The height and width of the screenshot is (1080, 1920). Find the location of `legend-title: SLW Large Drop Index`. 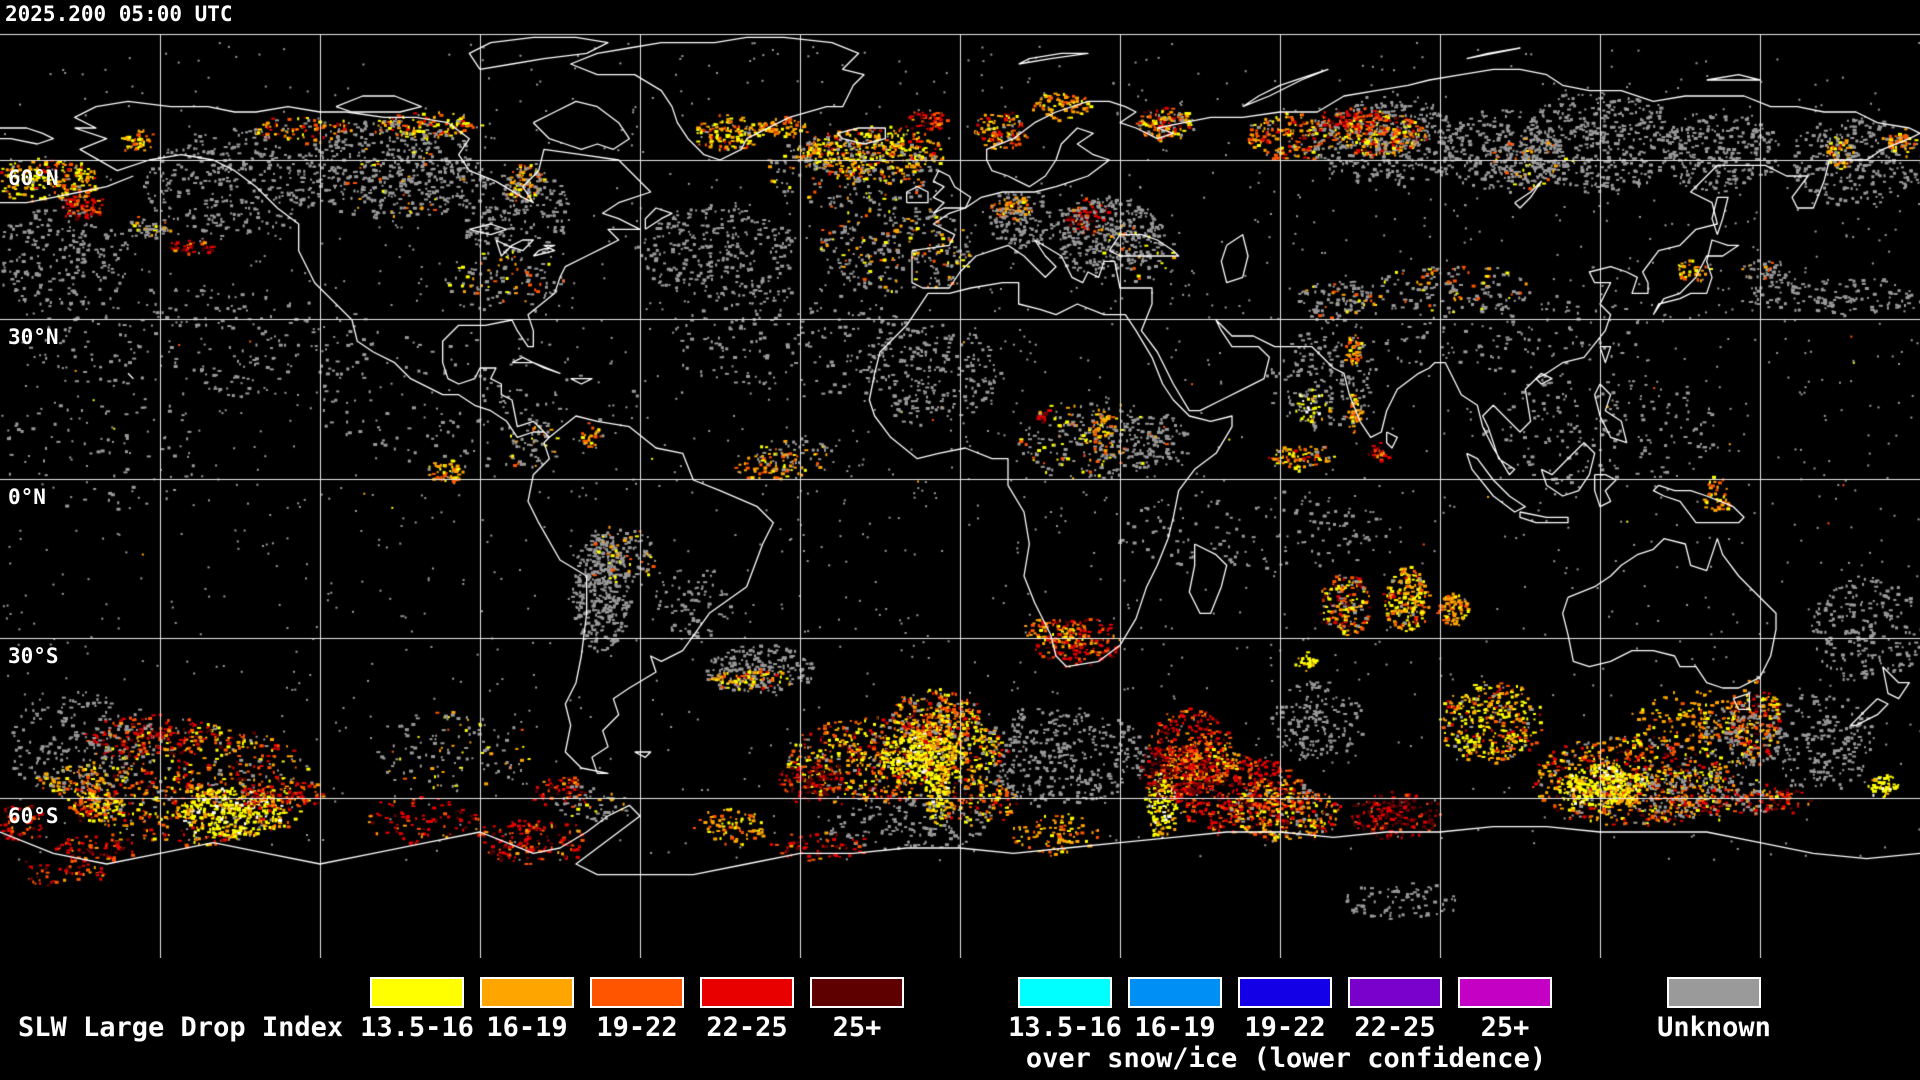

legend-title: SLW Large Drop Index is located at coordinates (181, 1027).